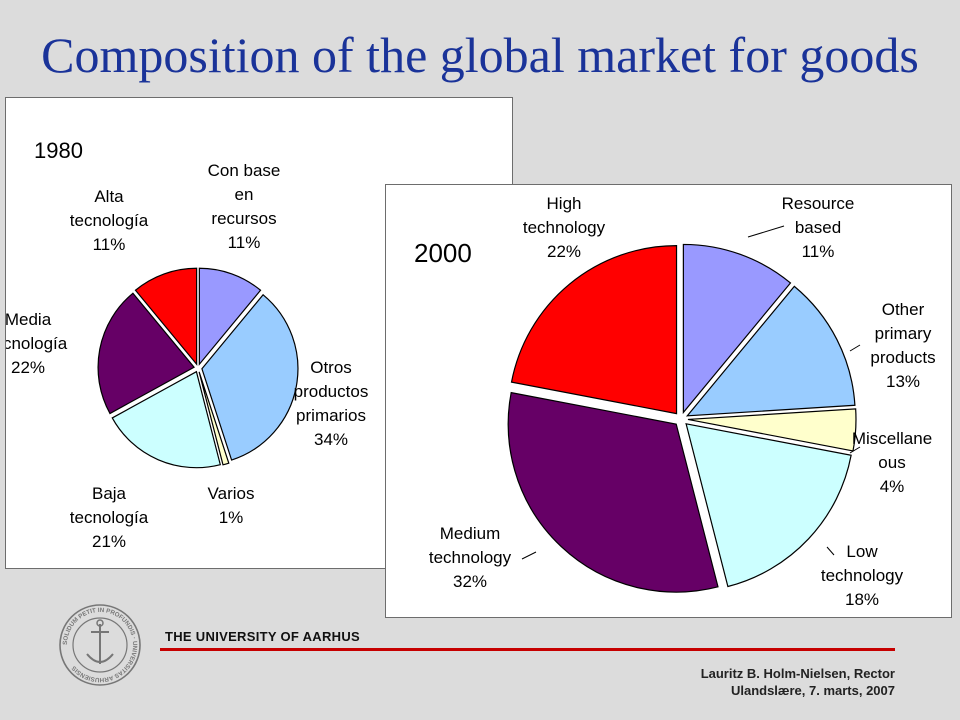  What do you see at coordinates (527, 649) in the screenshot?
I see `footer-divider` at bounding box center [527, 649].